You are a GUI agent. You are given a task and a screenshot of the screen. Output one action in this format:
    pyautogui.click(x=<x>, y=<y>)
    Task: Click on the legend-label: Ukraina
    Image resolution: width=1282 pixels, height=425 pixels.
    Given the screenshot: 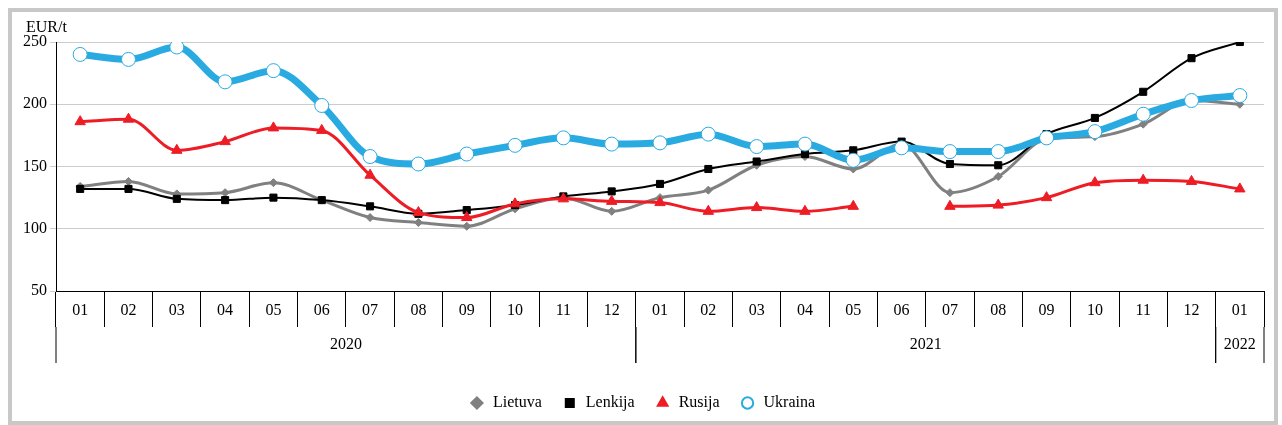 What is the action you would take?
    pyautogui.click(x=789, y=402)
    